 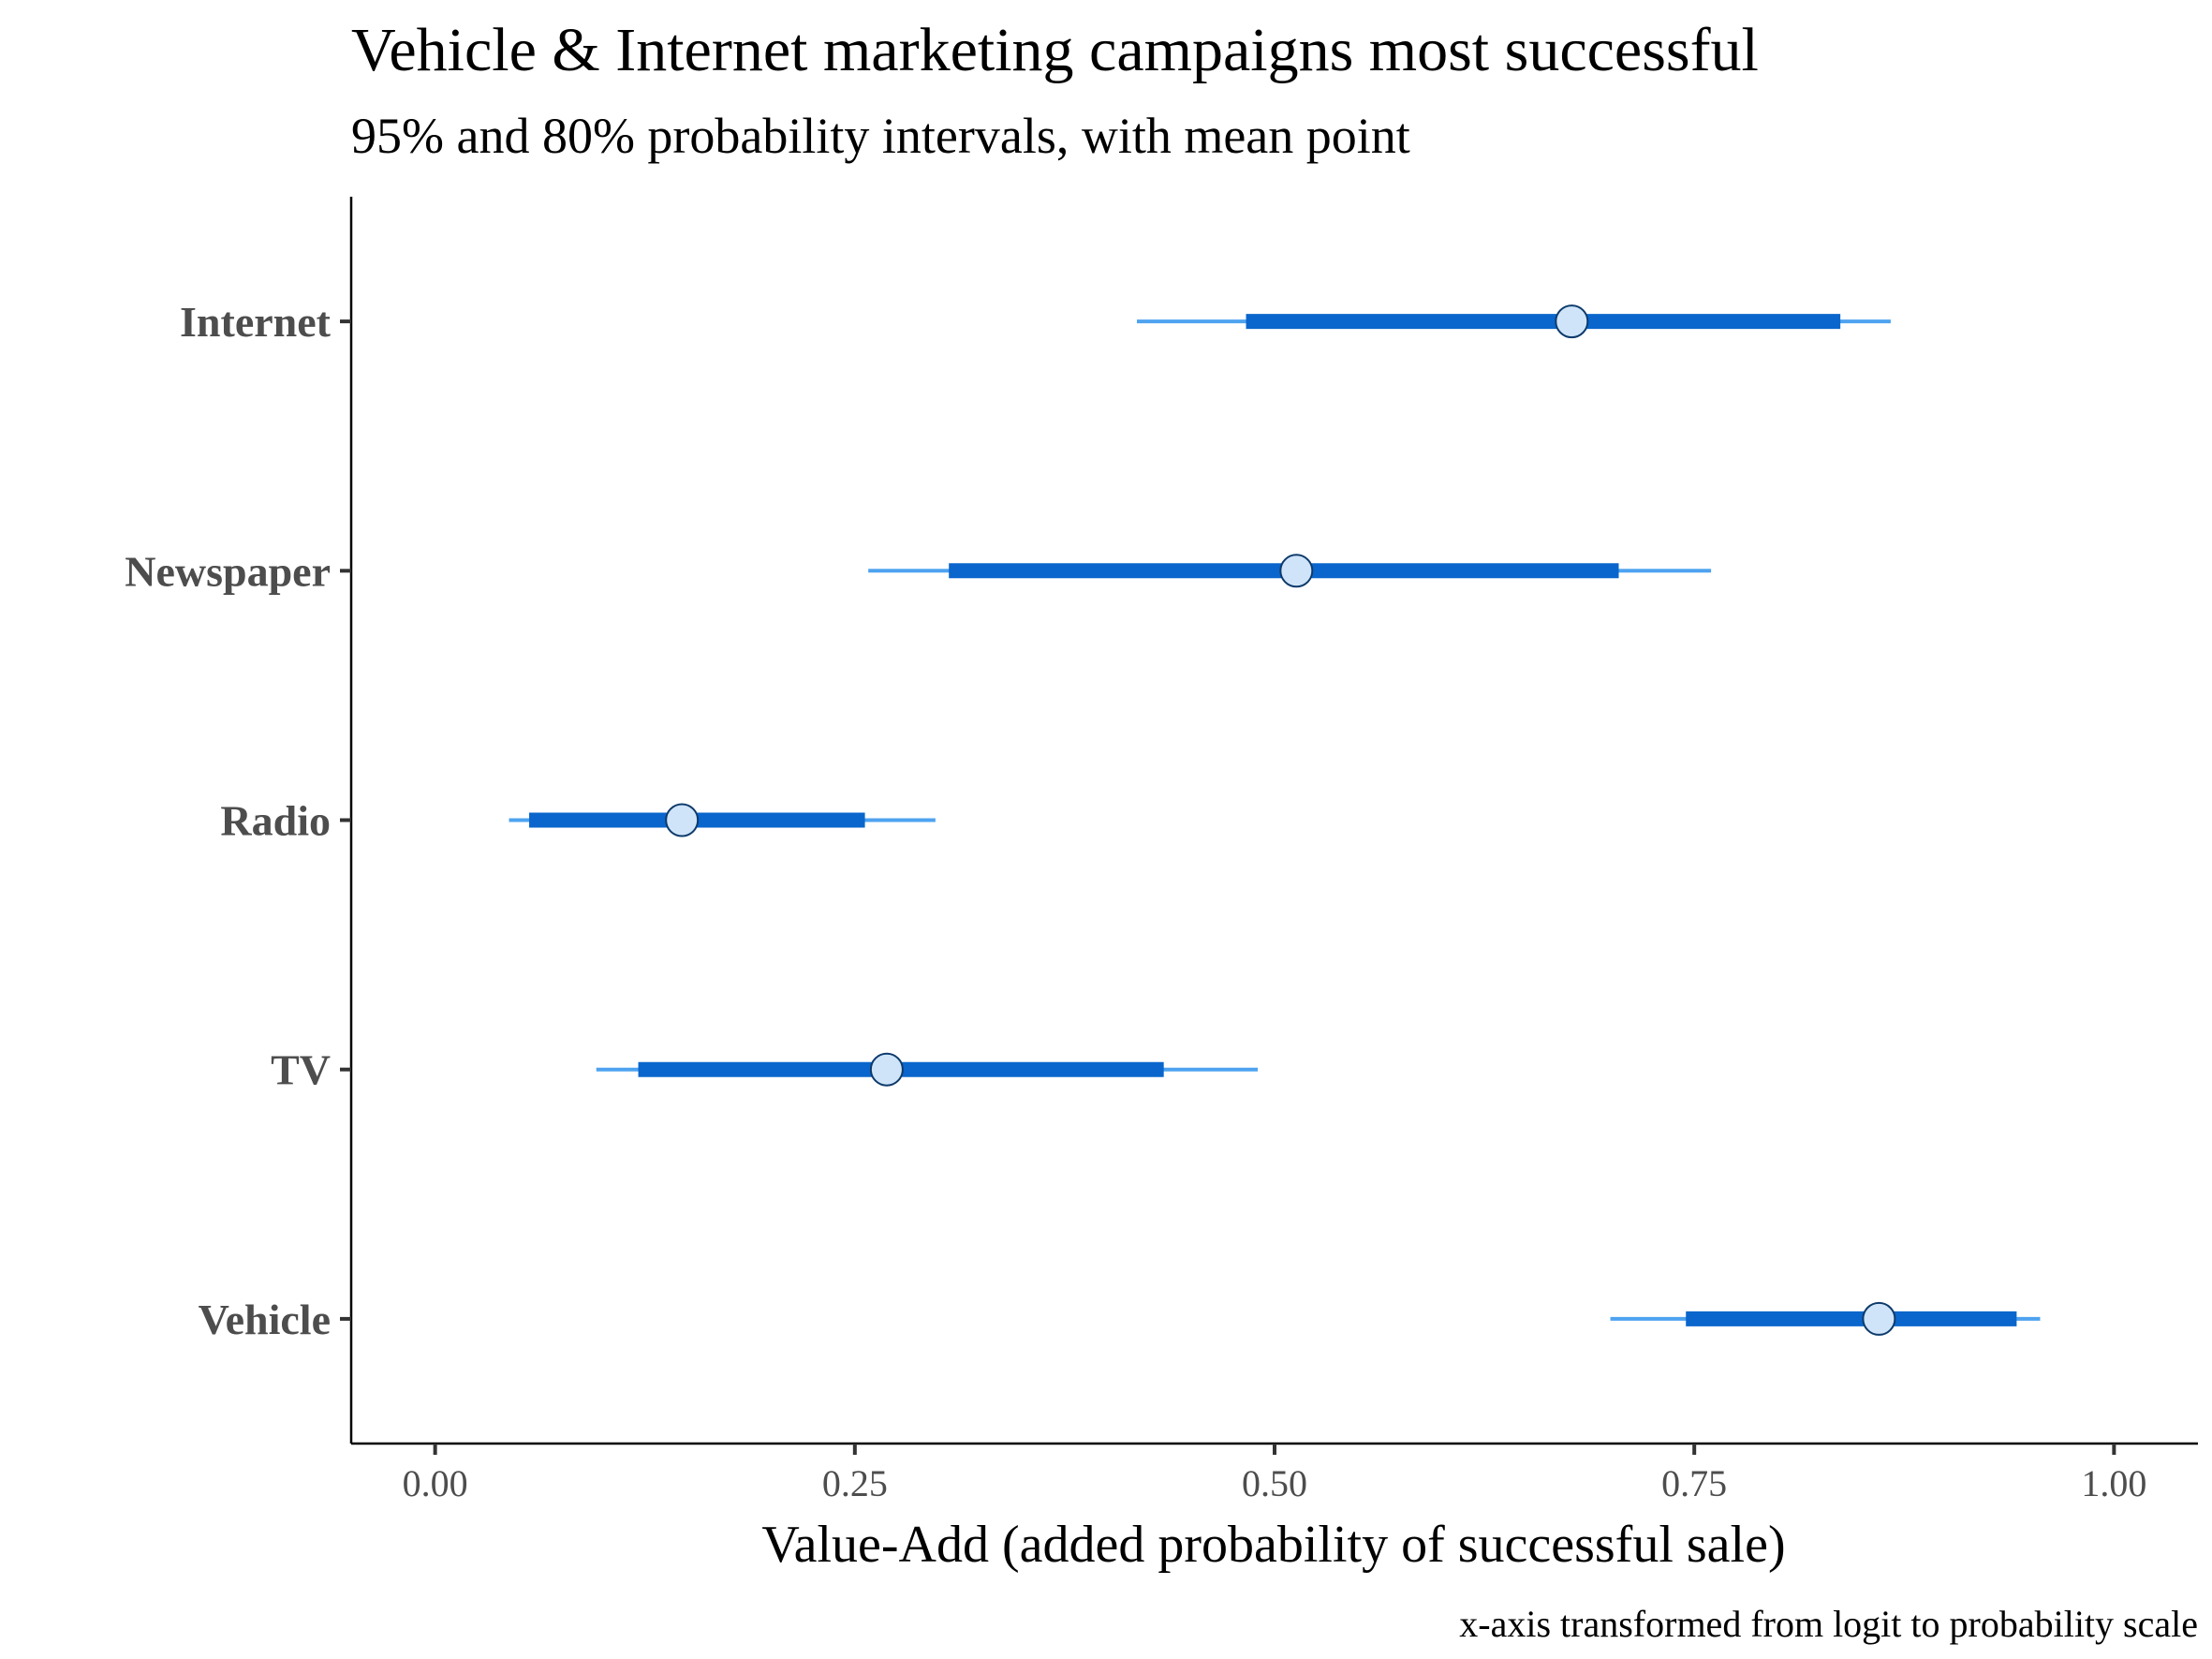 I want to click on x-tick-label: 1.00, so click(x=2113, y=1483).